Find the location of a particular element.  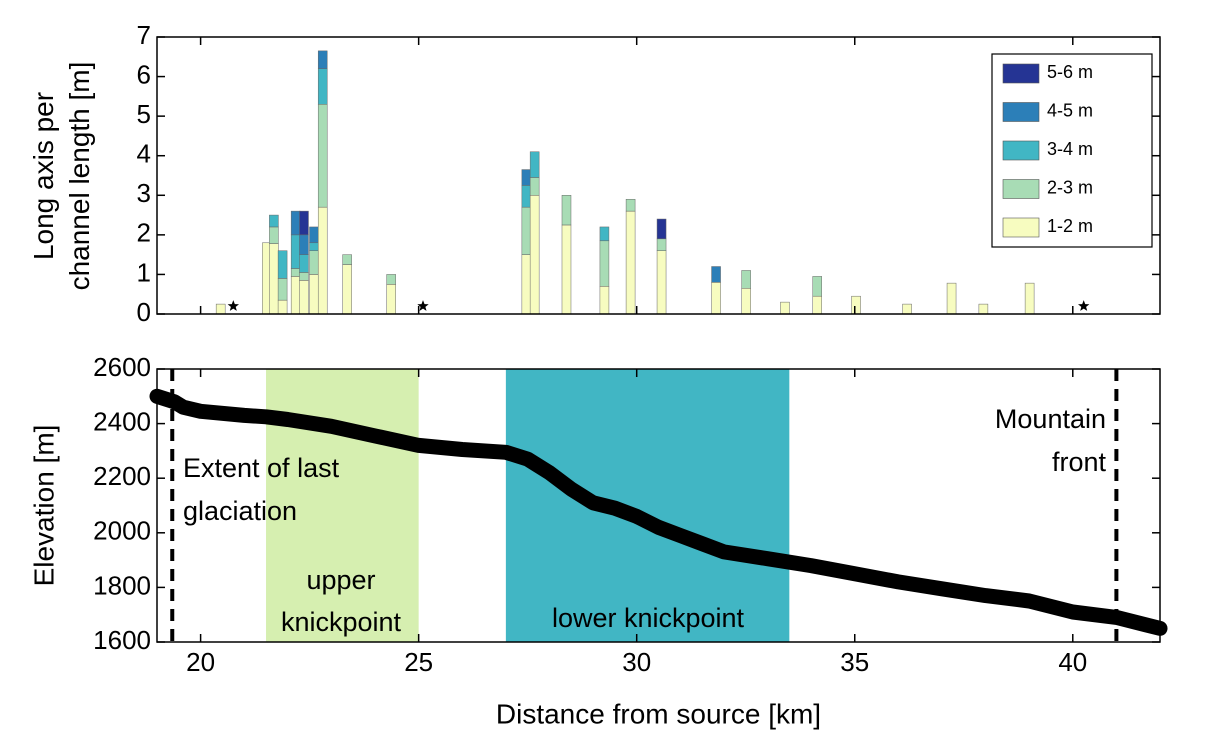

legend-label: 1-2 m is located at coordinates (1070, 226).